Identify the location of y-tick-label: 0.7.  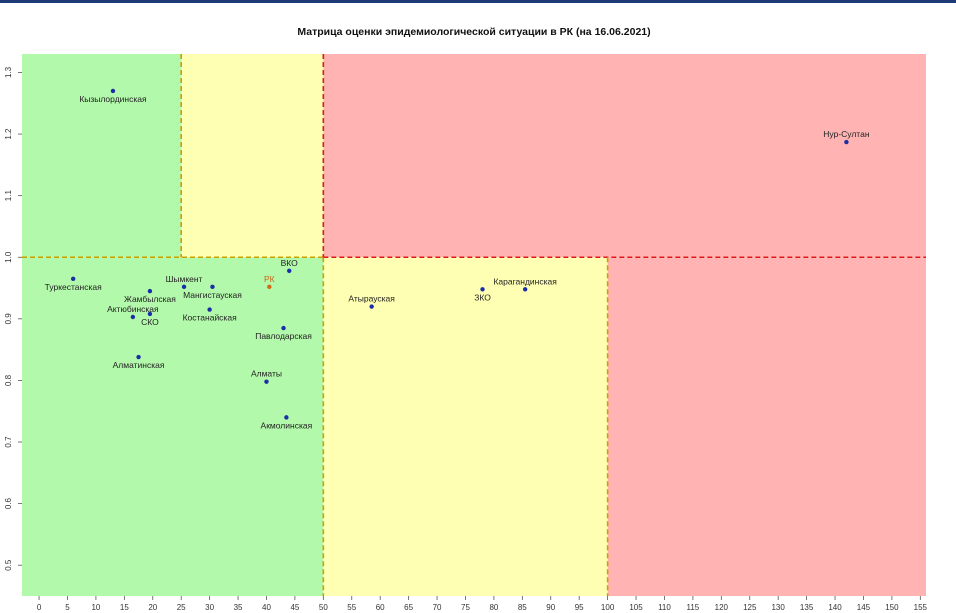
(8, 442).